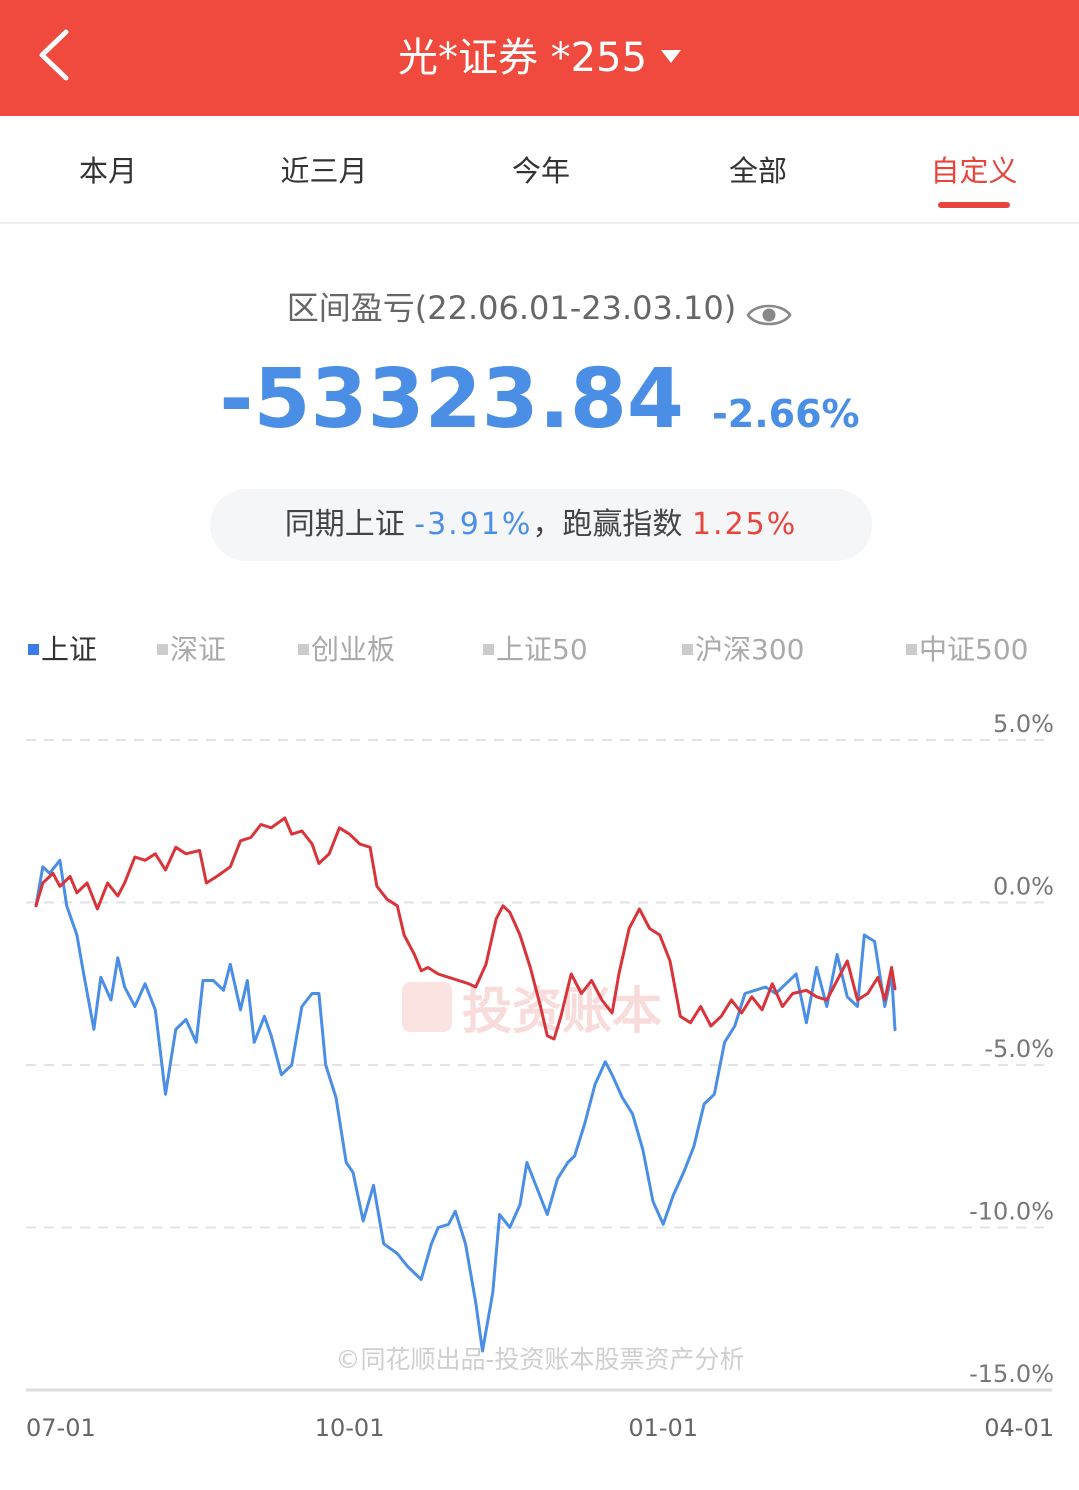 The height and width of the screenshot is (1490, 1079). I want to click on compare-prefix: 同期上证, so click(349, 524).